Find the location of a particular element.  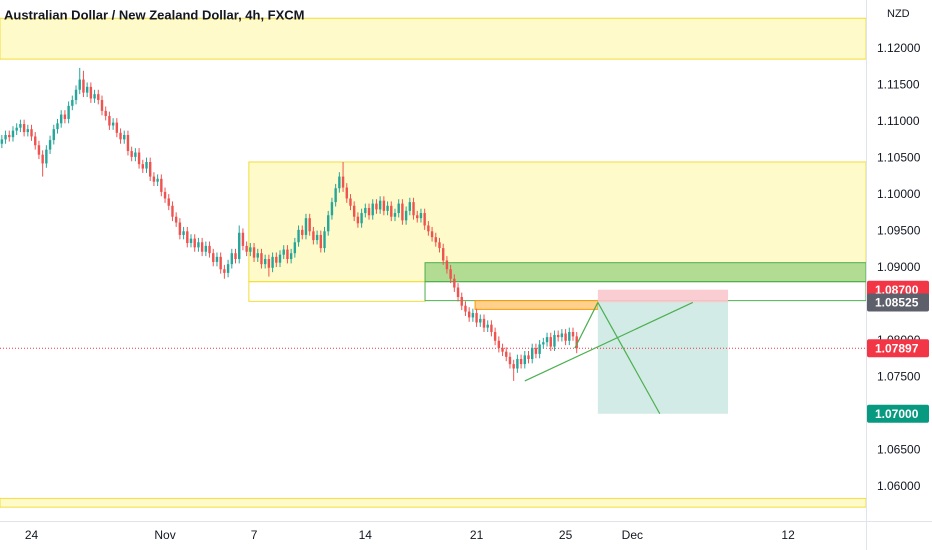

price-label-bg is located at coordinates (898, 348).